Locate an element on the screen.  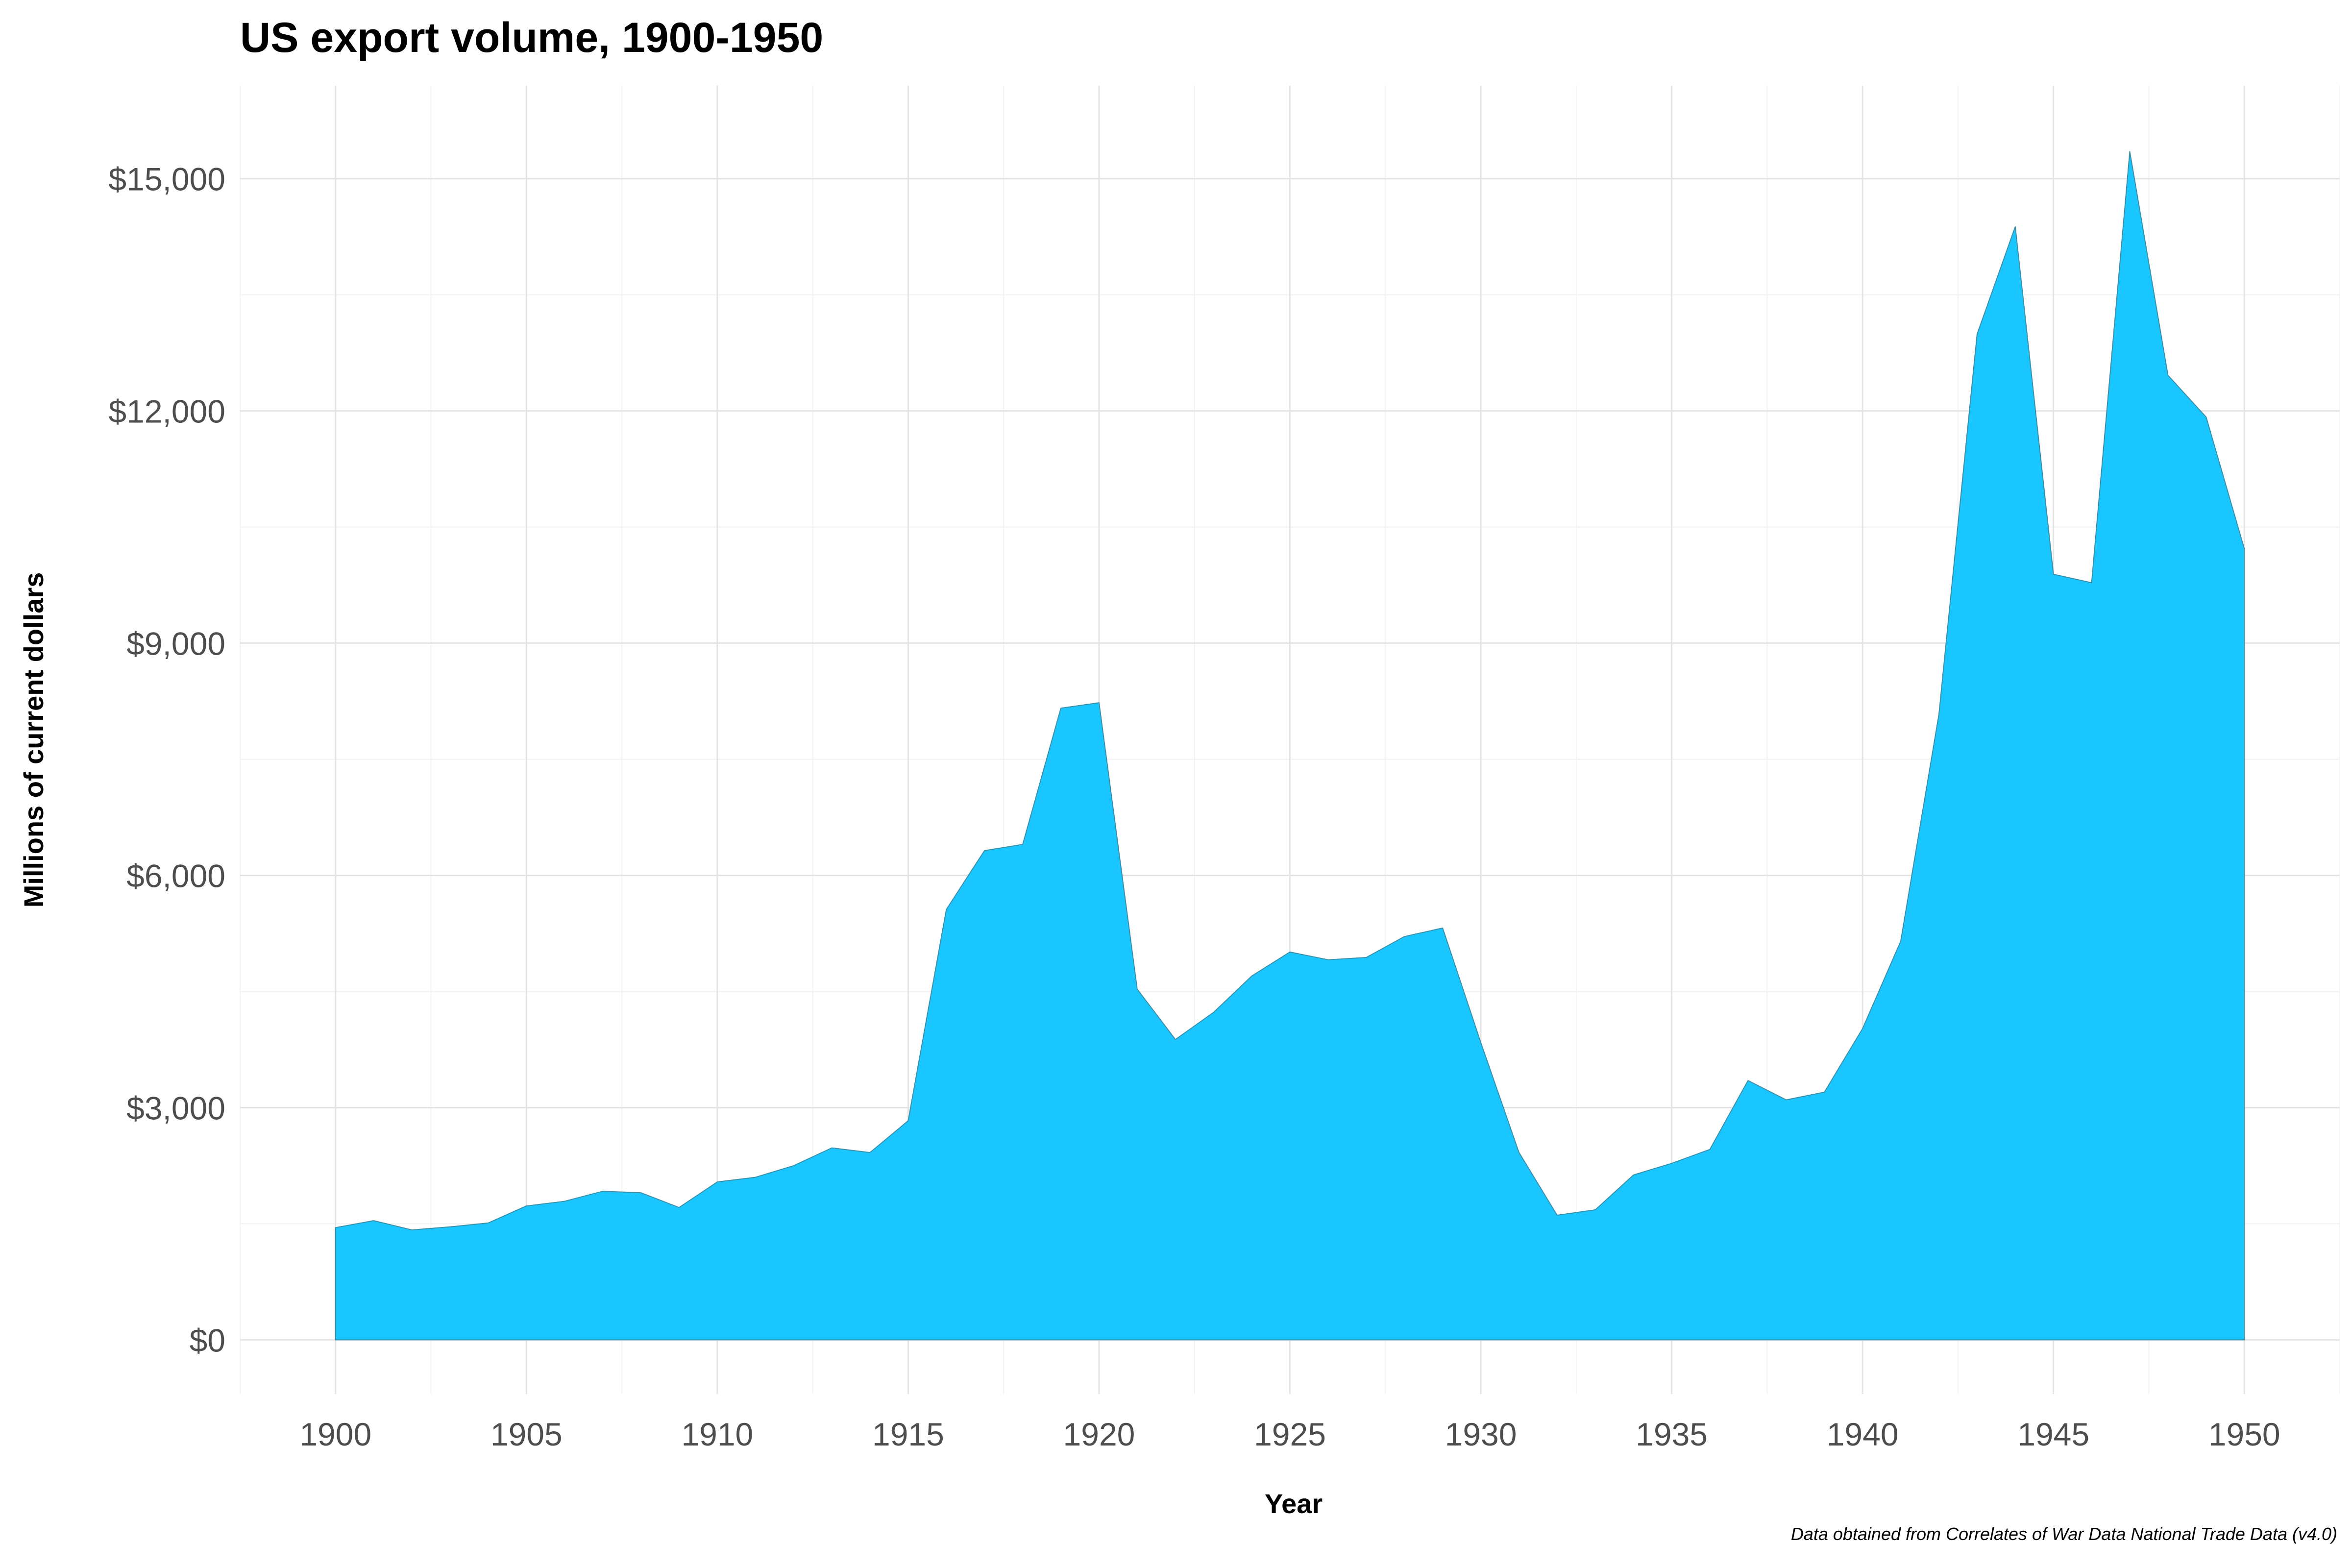
x-tick-label: 1930 is located at coordinates (1481, 1434).